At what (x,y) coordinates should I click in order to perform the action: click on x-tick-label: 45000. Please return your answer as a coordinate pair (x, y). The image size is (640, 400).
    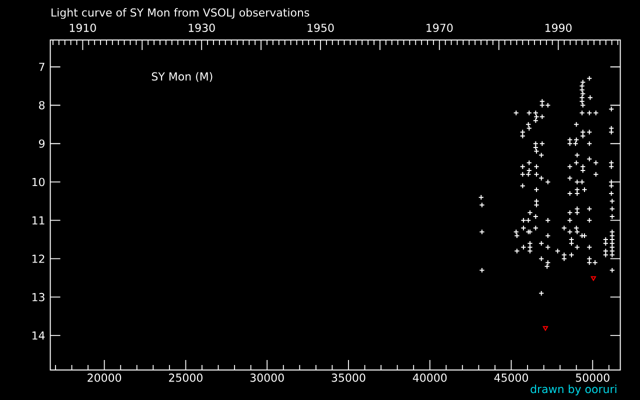
    Looking at the image, I should click on (511, 378).